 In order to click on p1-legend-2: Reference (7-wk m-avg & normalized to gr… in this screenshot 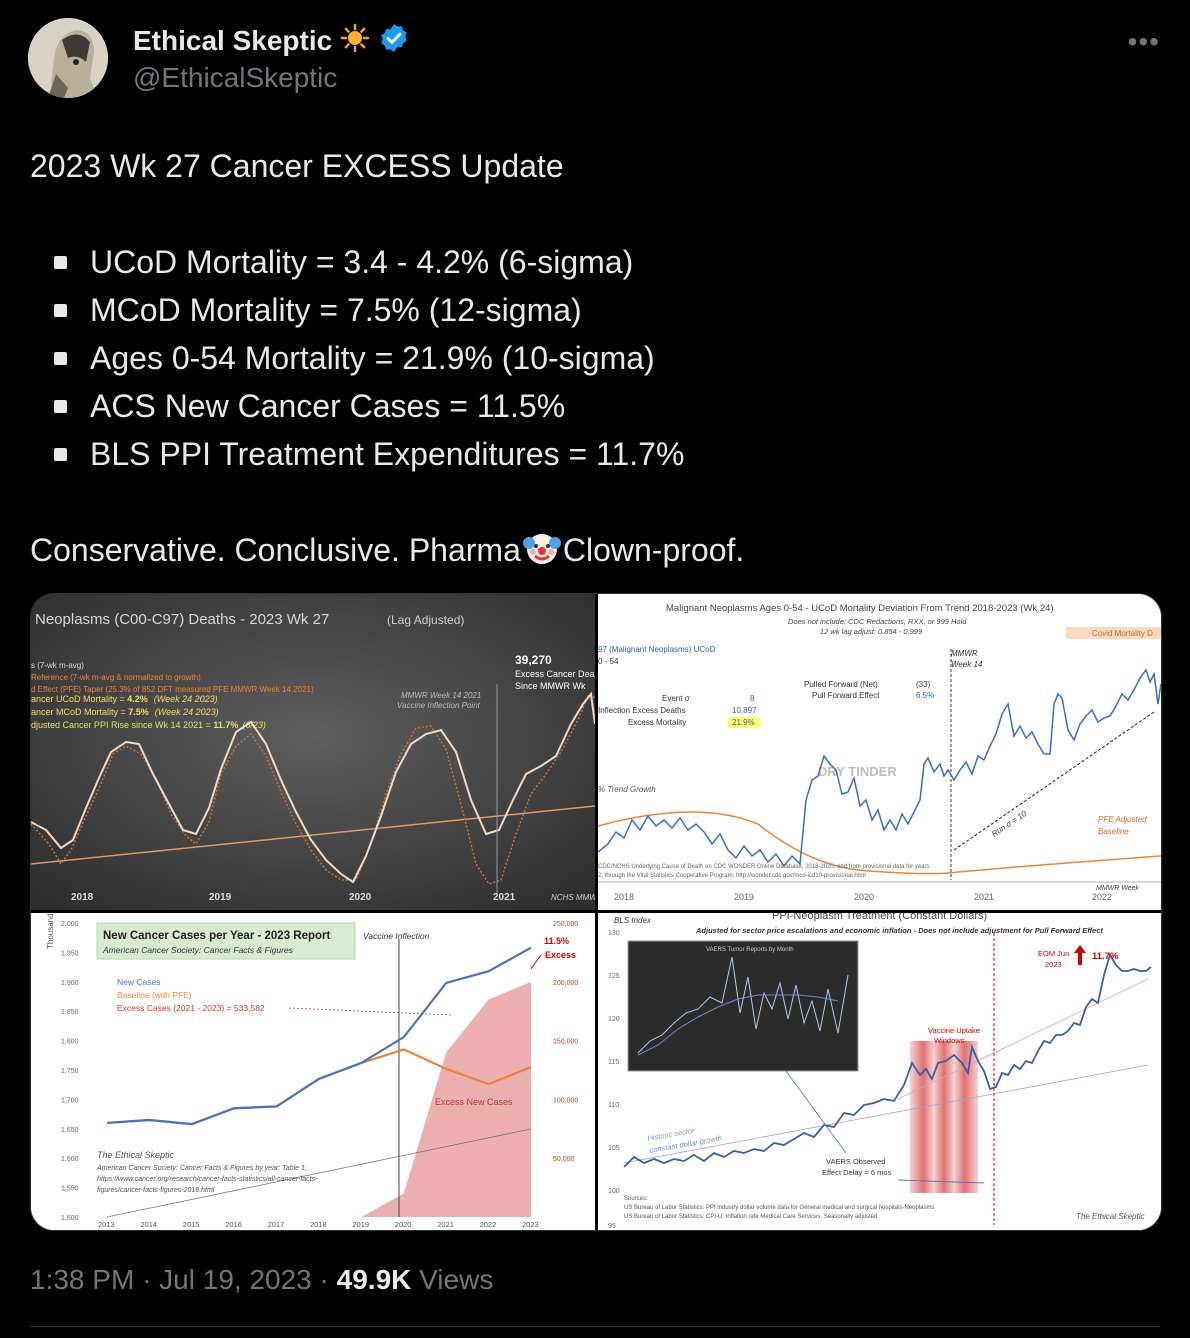, I will do `click(116, 677)`.